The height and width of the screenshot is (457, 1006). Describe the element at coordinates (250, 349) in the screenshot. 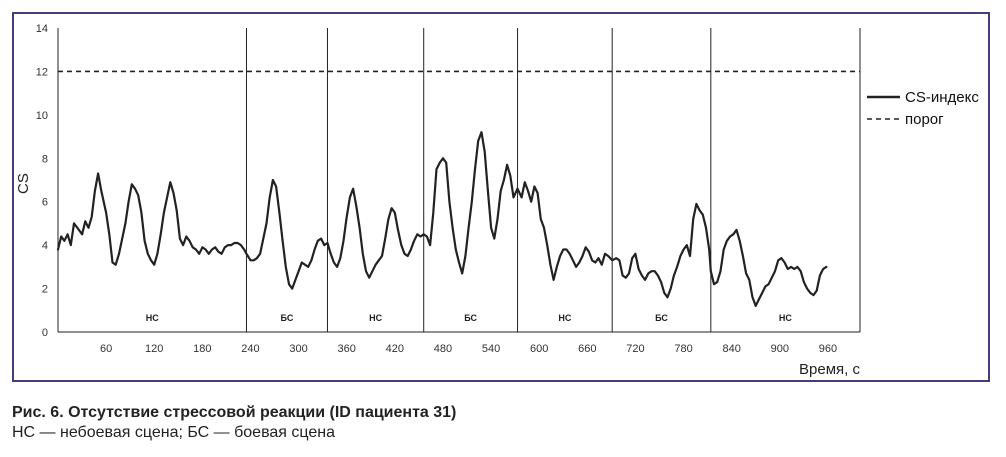

I see `x-tick-label: 240` at that location.